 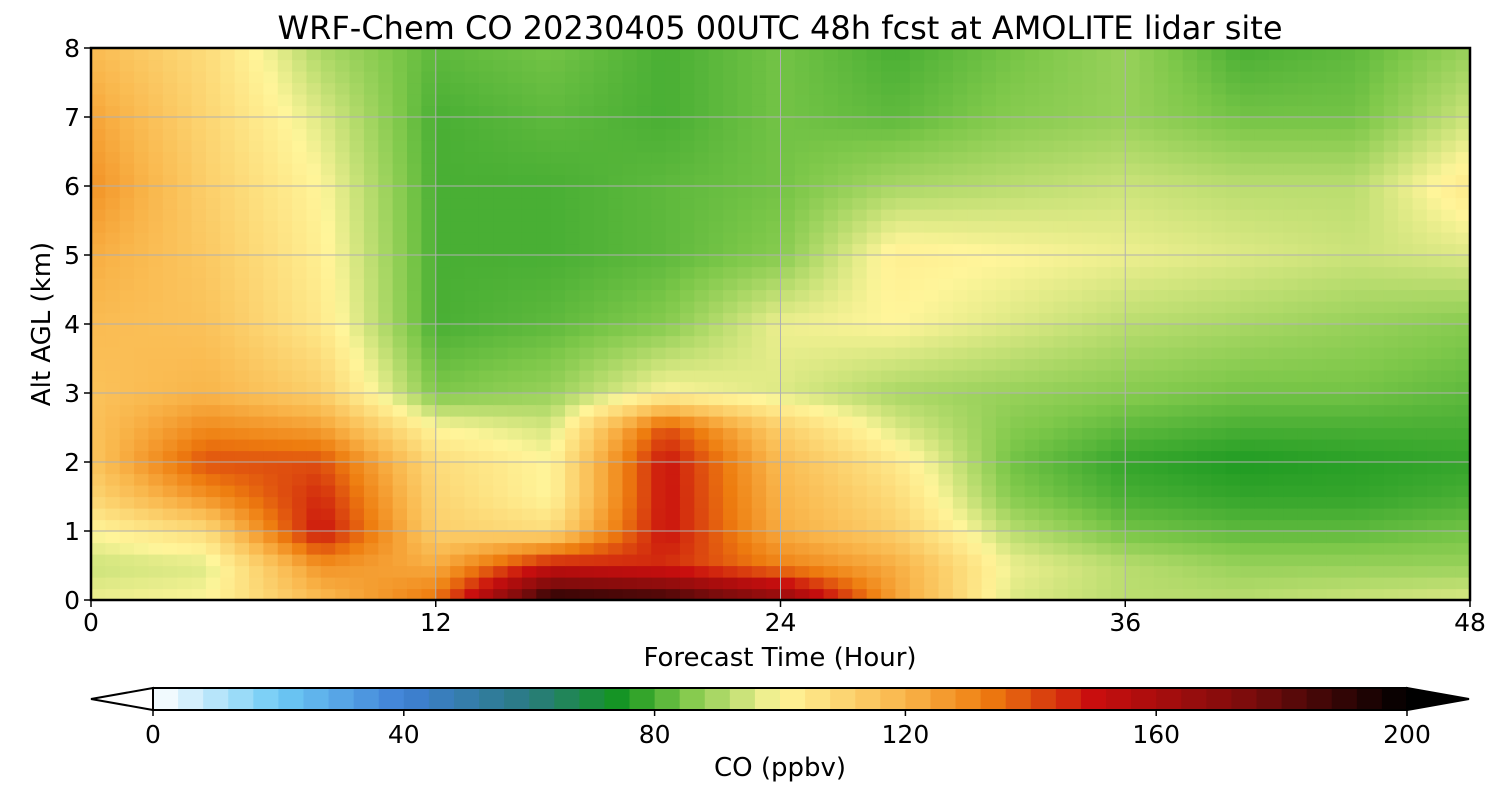 What do you see at coordinates (122, 699) in the screenshot?
I see `colorbar-extend-low` at bounding box center [122, 699].